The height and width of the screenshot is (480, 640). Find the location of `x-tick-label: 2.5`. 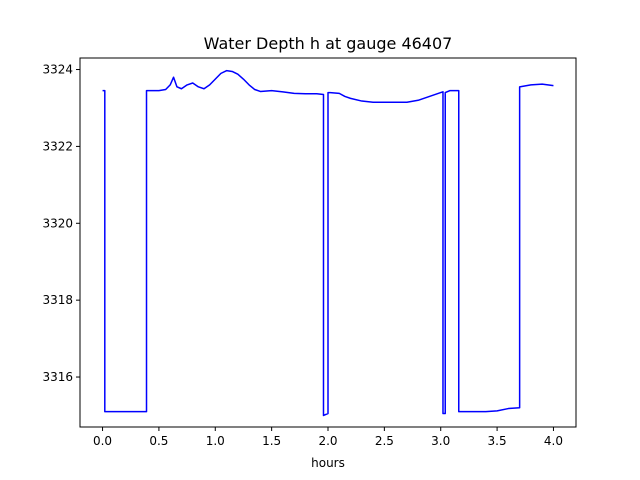

x-tick-label: 2.5 is located at coordinates (384, 441).